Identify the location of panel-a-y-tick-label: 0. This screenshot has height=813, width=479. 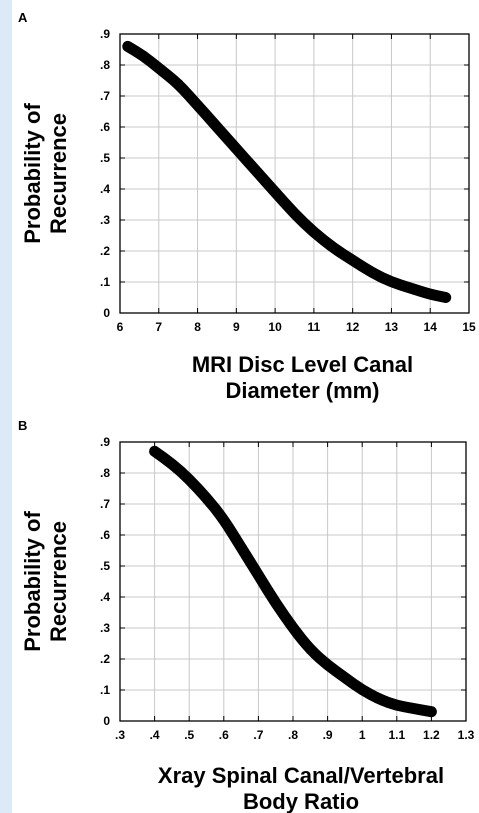
(106, 313).